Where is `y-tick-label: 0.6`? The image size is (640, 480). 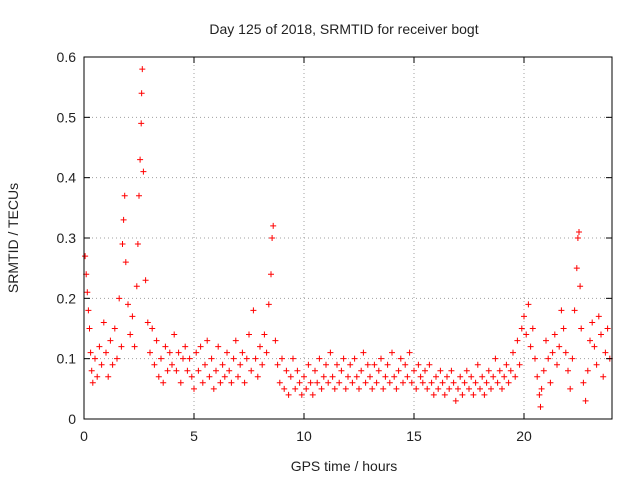 y-tick-label: 0.6 is located at coordinates (67, 57).